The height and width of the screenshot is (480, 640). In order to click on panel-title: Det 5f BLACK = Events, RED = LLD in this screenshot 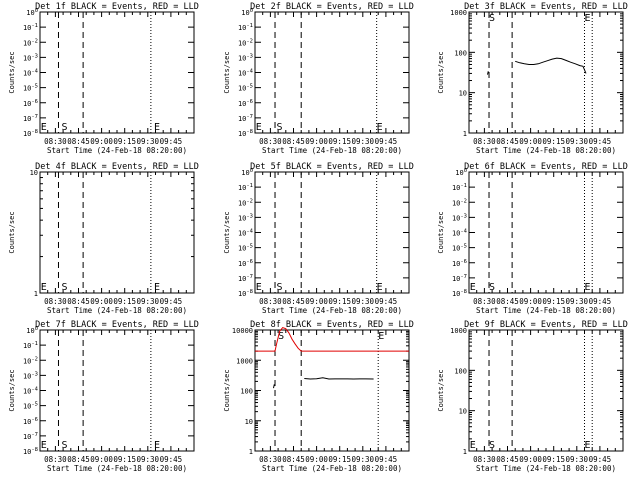, I will do `click(332, 167)`.